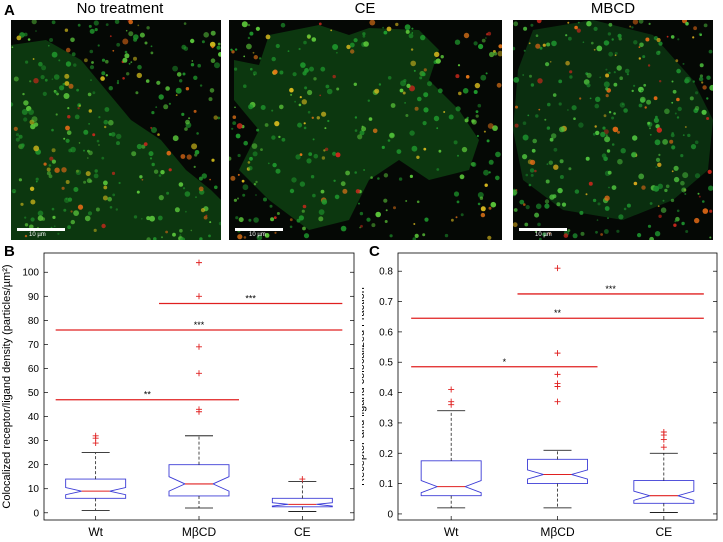 The width and height of the screenshot is (723, 542). What do you see at coordinates (34, 369) in the screenshot?
I see `y-tick-label: 60` at bounding box center [34, 369].